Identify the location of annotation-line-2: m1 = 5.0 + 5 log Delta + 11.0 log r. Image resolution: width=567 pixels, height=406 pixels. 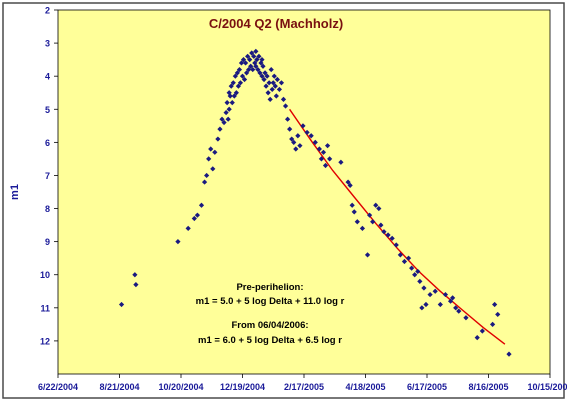
(270, 301).